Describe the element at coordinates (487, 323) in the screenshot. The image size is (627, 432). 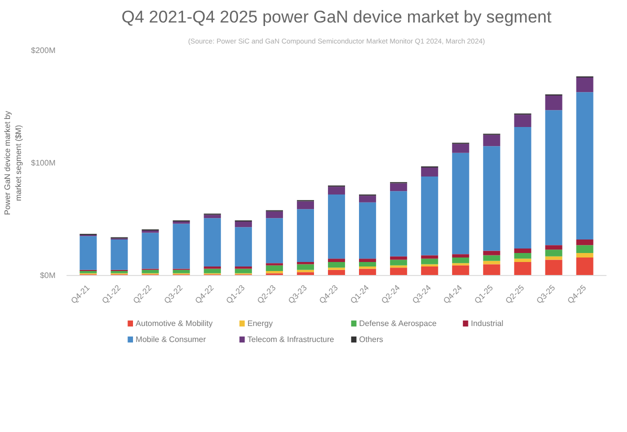
I see `legend-label: Industrial` at that location.